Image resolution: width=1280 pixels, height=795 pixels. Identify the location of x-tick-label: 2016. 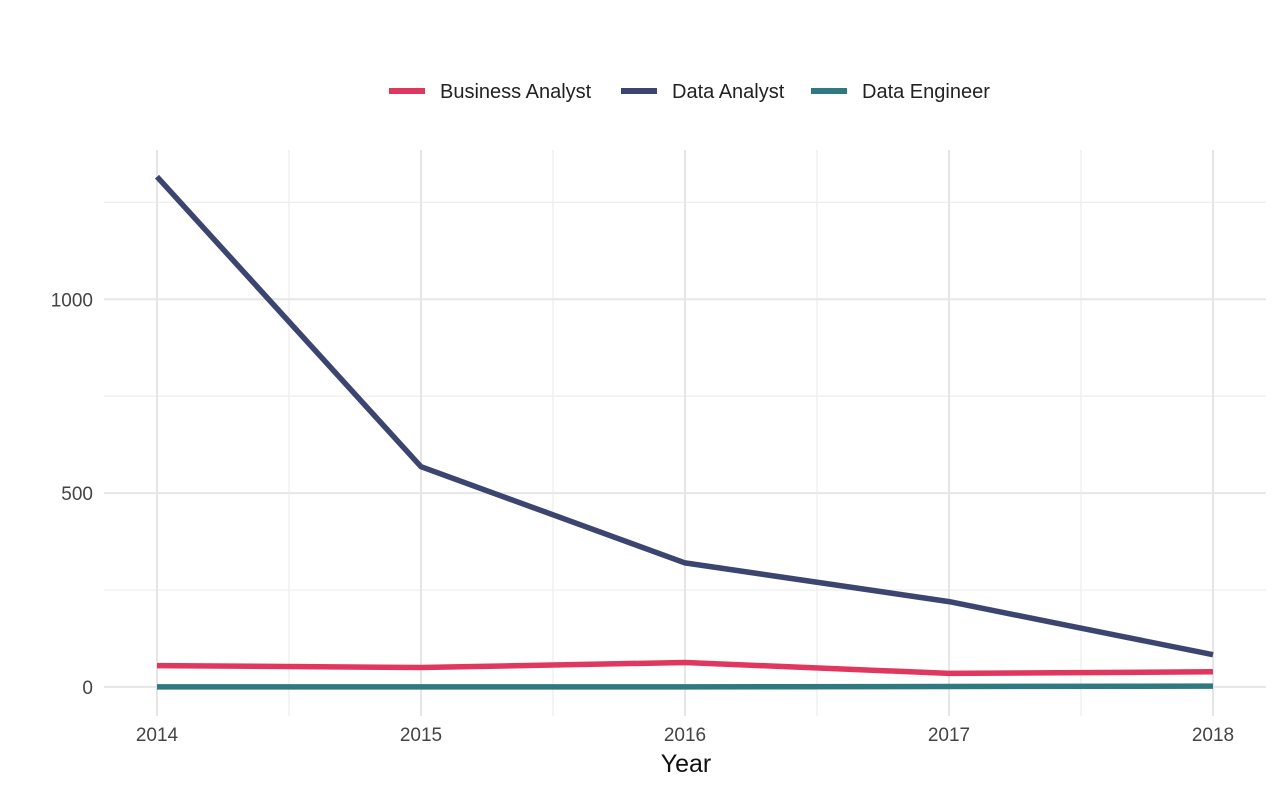
(685, 735).